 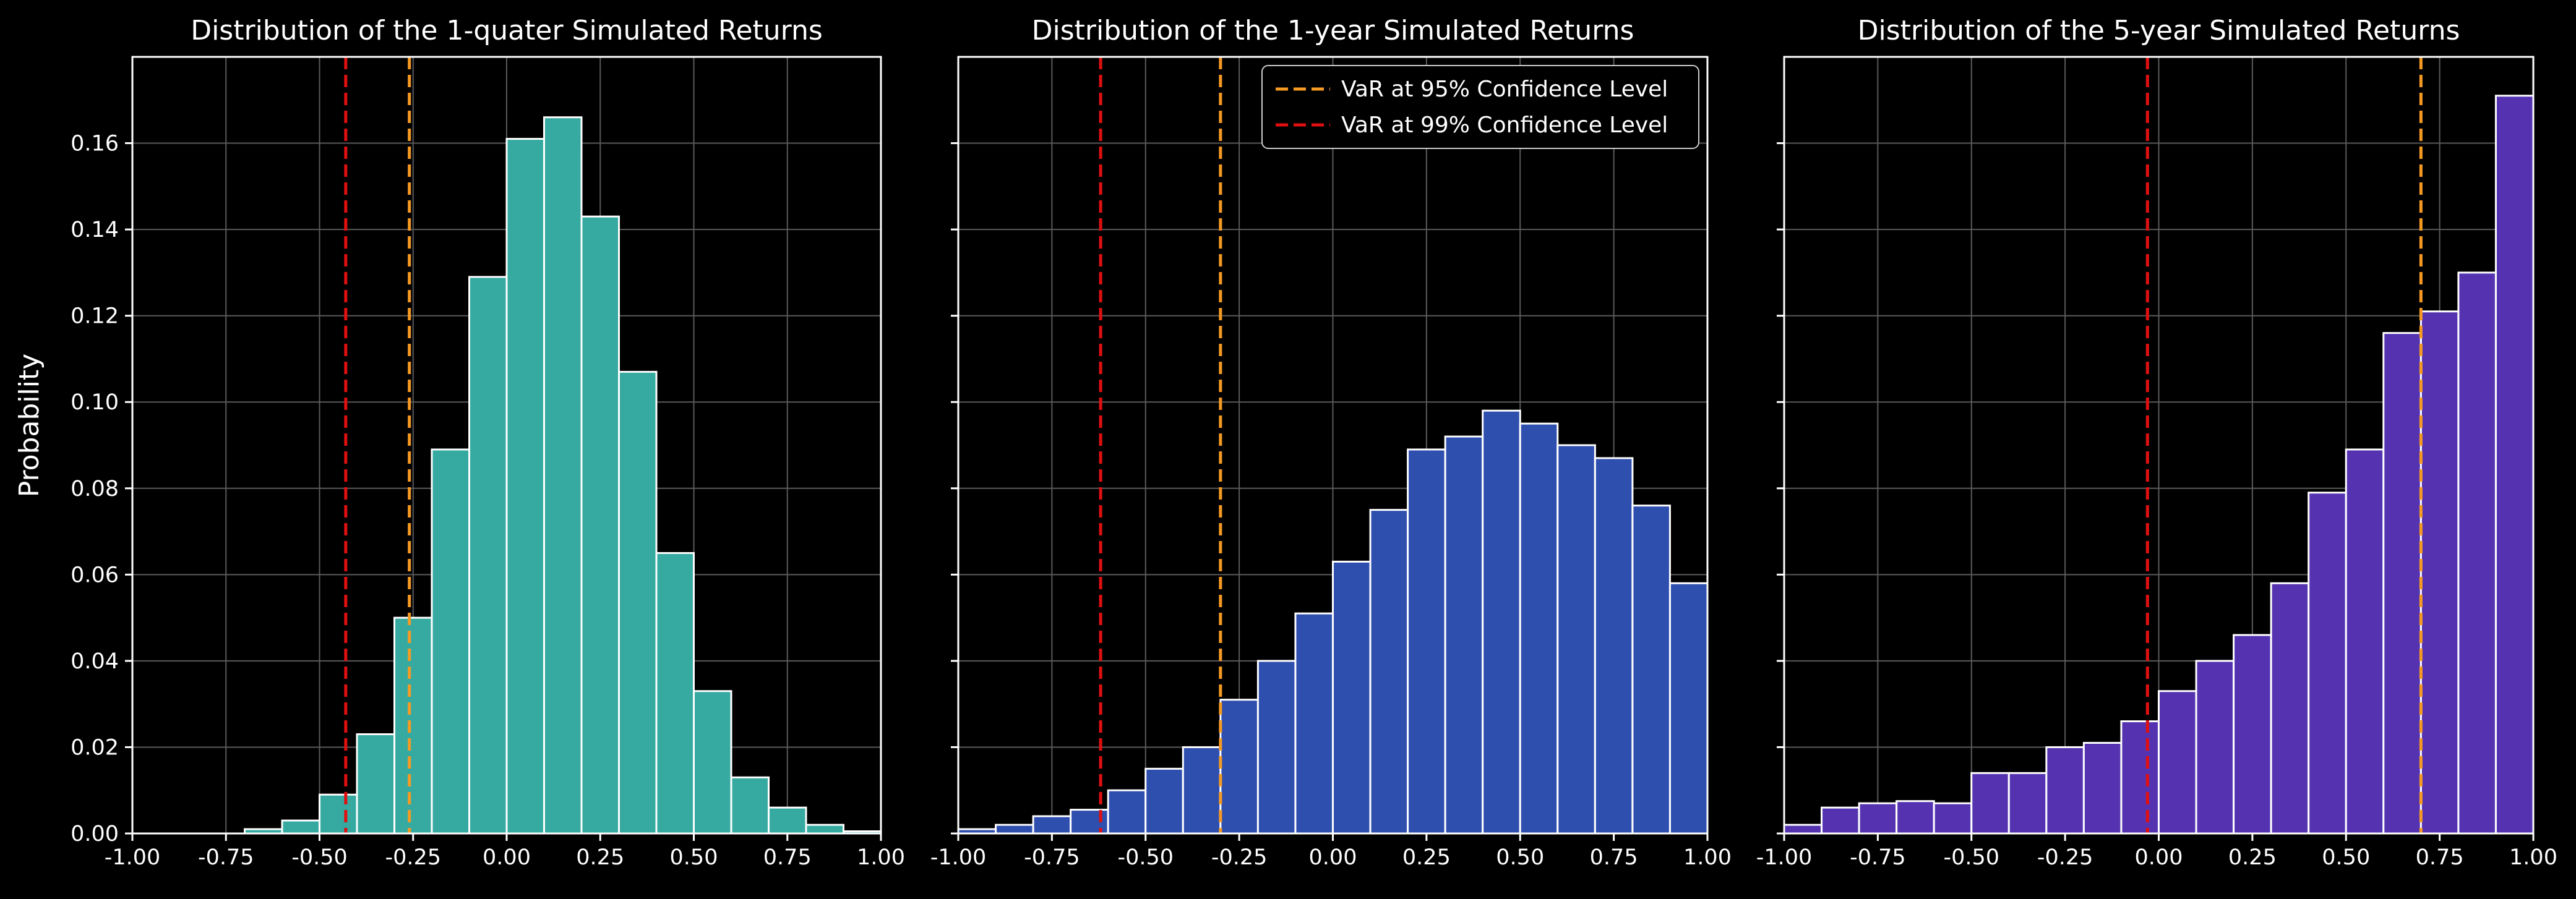 What do you see at coordinates (95, 489) in the screenshot?
I see `y-tick-label: 0.08` at bounding box center [95, 489].